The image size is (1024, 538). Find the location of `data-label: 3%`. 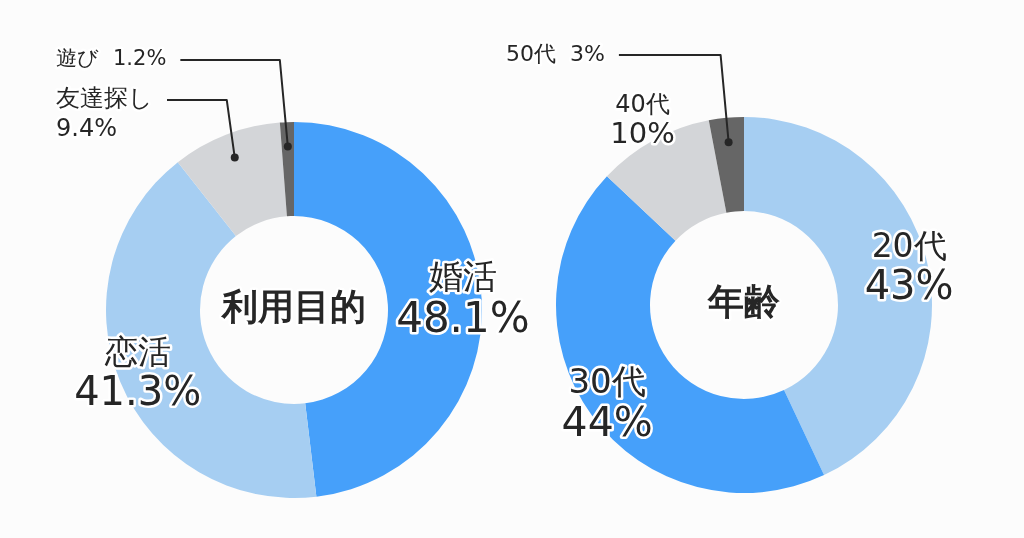

data-label: 3% is located at coordinates (587, 53).